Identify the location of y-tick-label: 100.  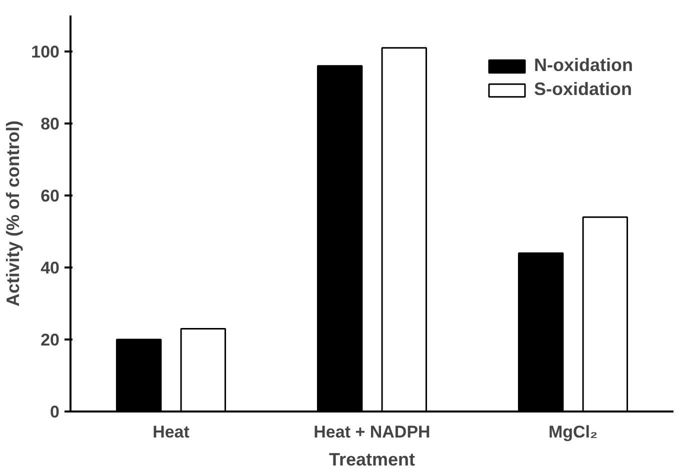
(45, 52).